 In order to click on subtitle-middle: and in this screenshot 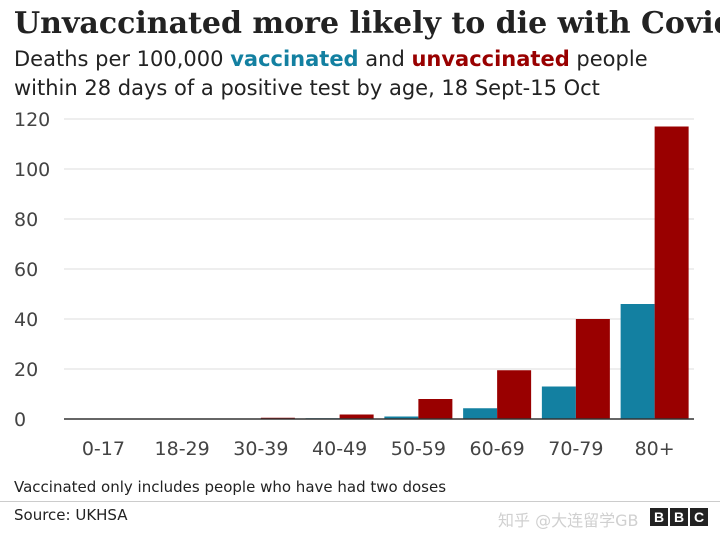, I will do `click(385, 59)`.